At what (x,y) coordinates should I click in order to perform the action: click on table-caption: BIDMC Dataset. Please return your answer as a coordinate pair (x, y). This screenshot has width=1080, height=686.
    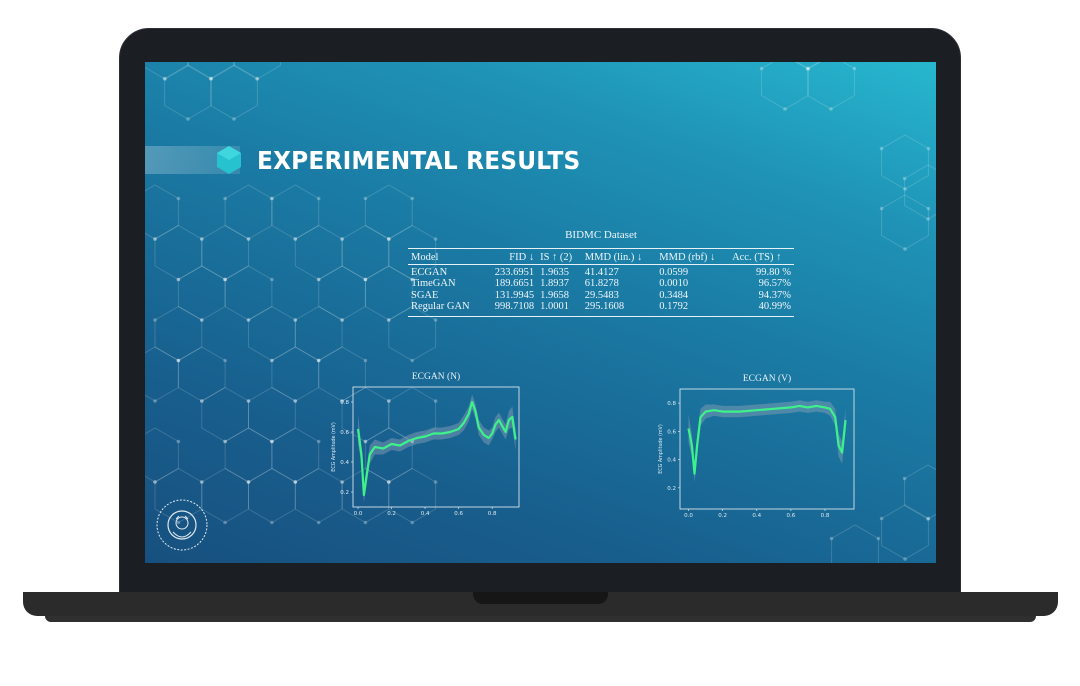
    Looking at the image, I should click on (601, 235).